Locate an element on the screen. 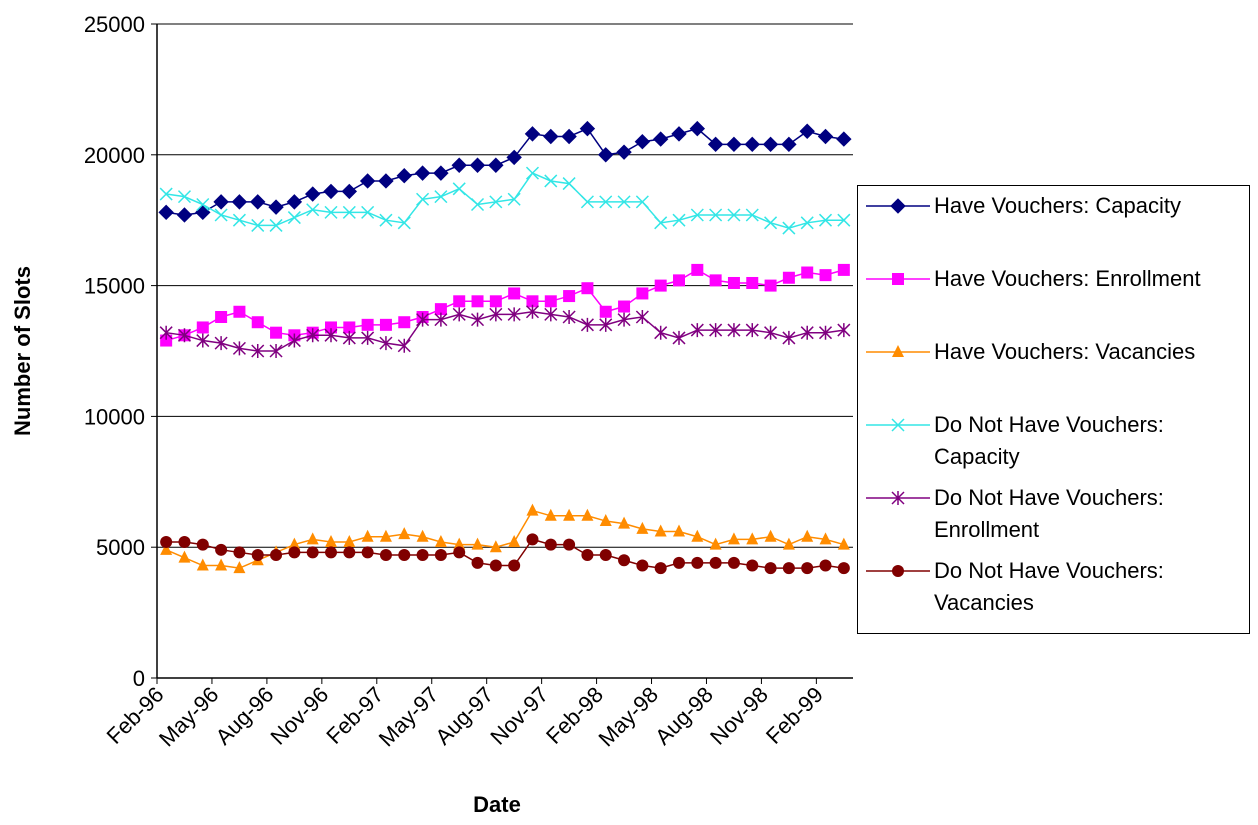 The width and height of the screenshot is (1258, 825). x-tick-label: Aug-97 is located at coordinates (464, 716).